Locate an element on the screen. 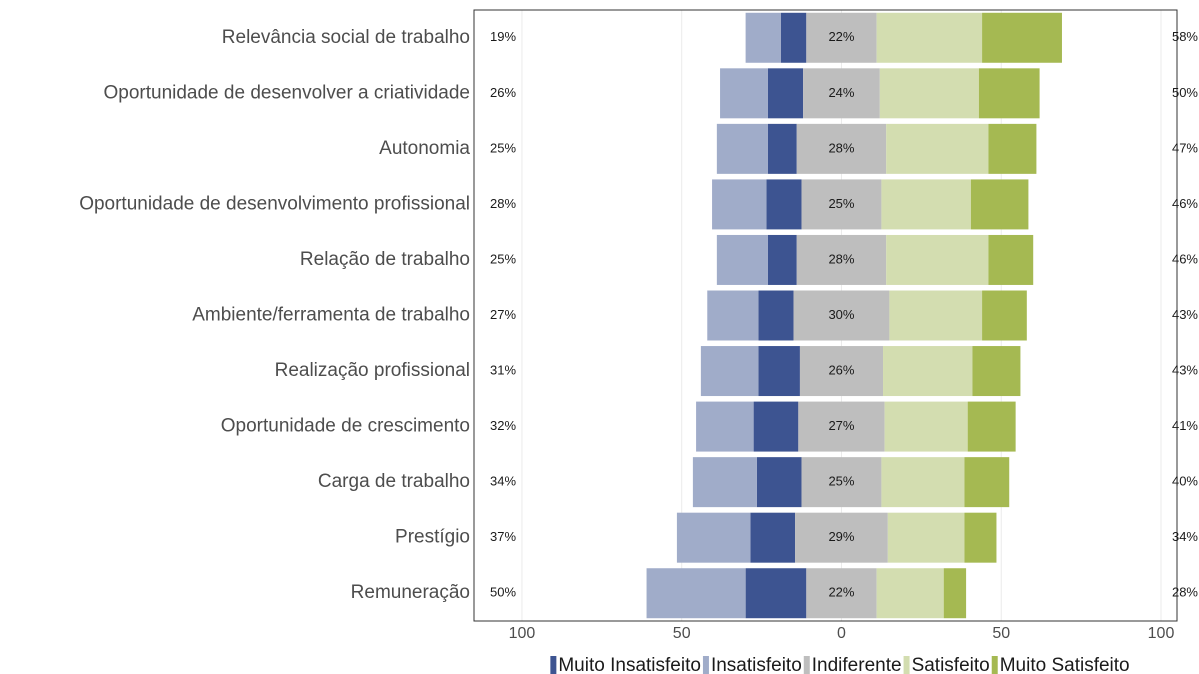 This screenshot has height=674, width=1199. right-label: 41% is located at coordinates (1185, 425).